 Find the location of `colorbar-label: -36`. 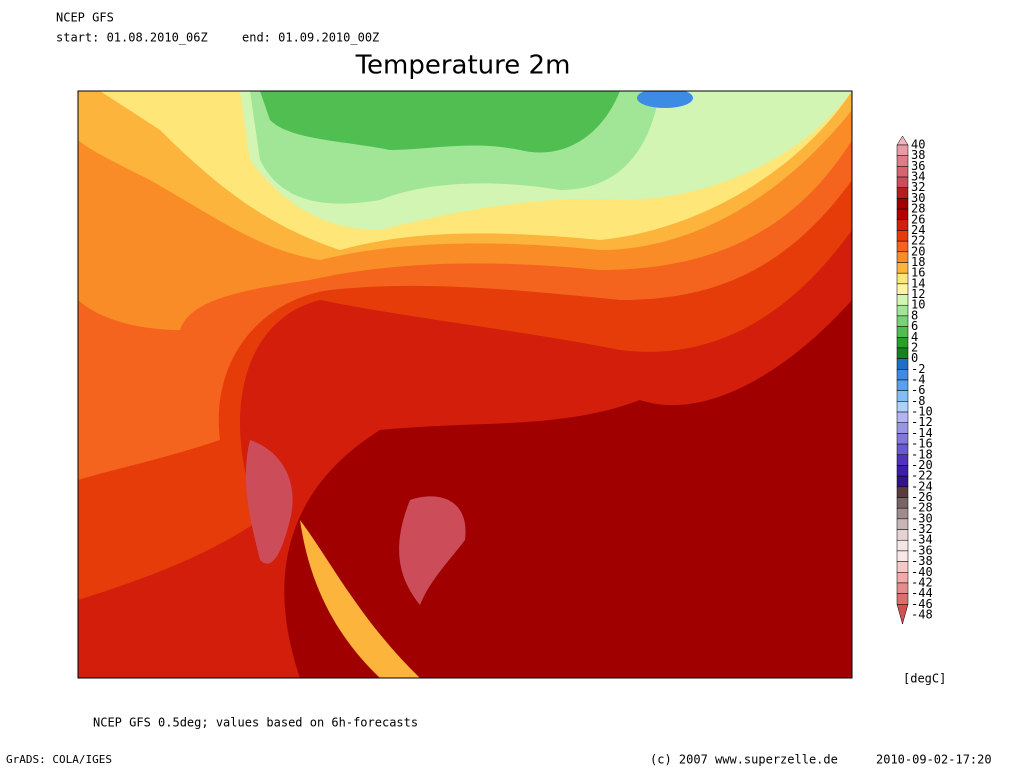

colorbar-label: -36 is located at coordinates (922, 550).